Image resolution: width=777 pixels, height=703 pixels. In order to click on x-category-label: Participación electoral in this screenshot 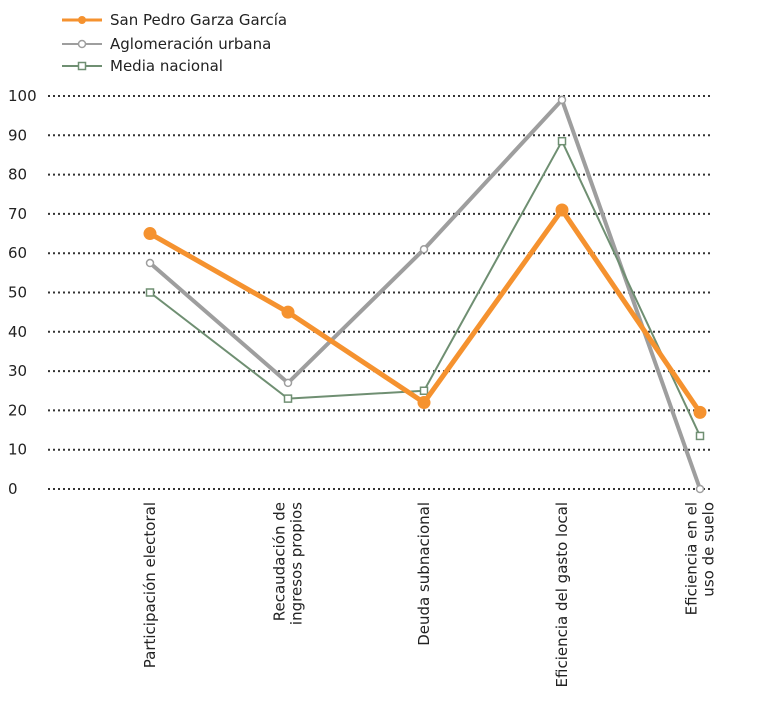, I will do `click(150, 585)`.